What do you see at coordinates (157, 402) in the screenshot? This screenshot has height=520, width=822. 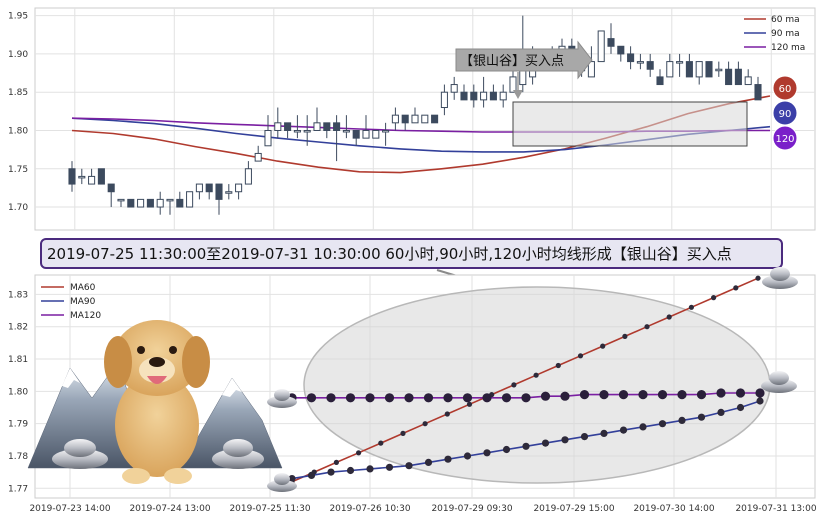 I see `dog-mascot-icon` at bounding box center [157, 402].